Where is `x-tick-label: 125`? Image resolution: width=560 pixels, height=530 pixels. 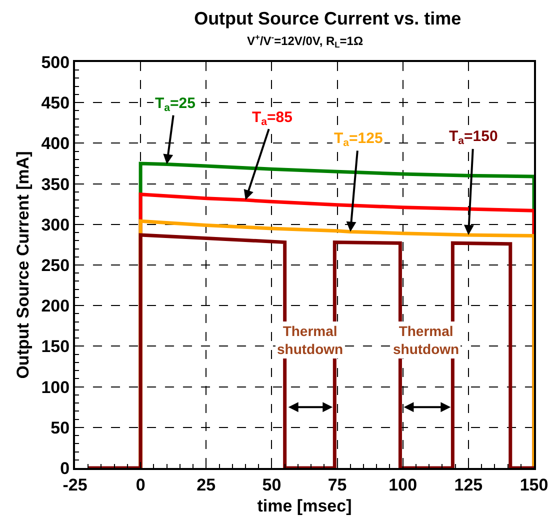 x-tick-label: 125 is located at coordinates (468, 484).